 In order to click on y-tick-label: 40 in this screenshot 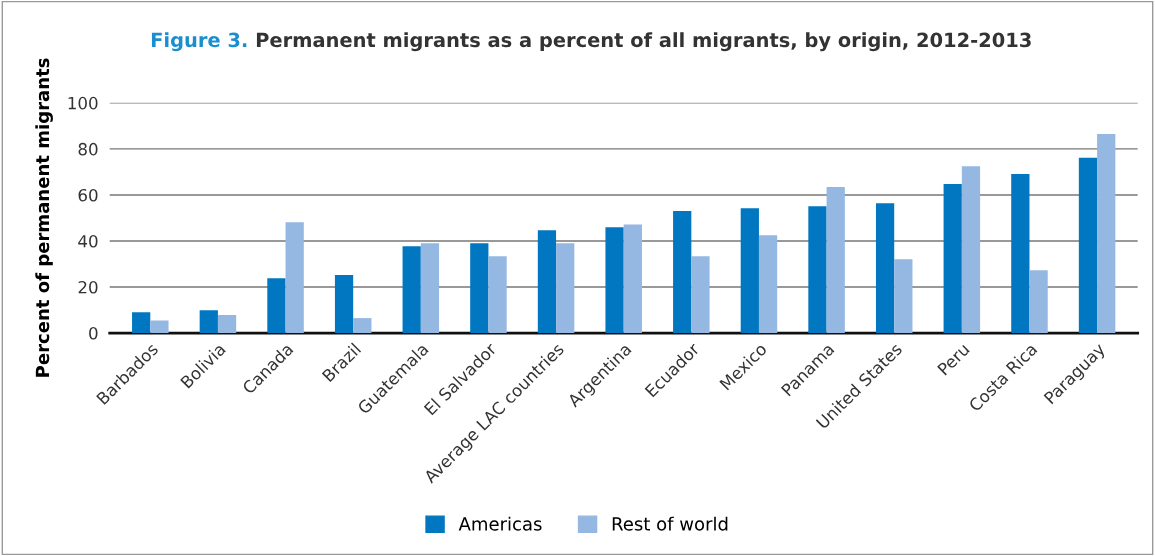, I will do `click(88, 241)`.